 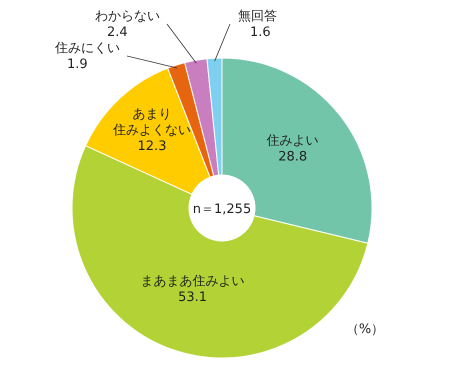 I want to click on slice-label: あまり住みよくない, so click(x=151, y=122).